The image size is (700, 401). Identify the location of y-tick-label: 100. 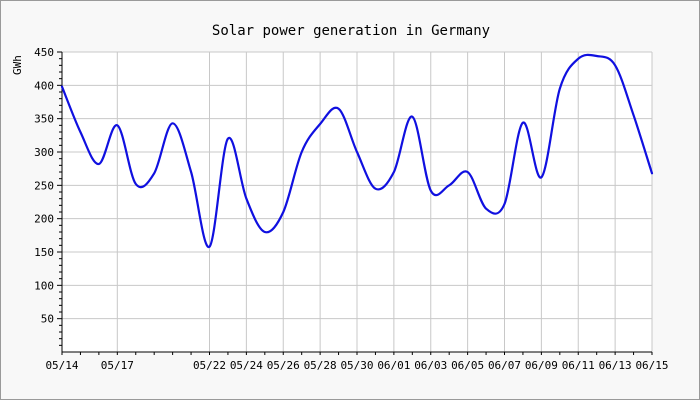
(44, 285).